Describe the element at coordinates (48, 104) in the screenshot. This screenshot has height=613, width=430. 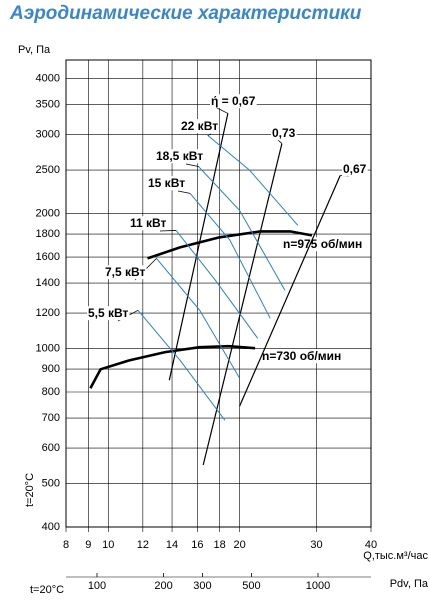
I see `y-tick-label: 3500` at that location.